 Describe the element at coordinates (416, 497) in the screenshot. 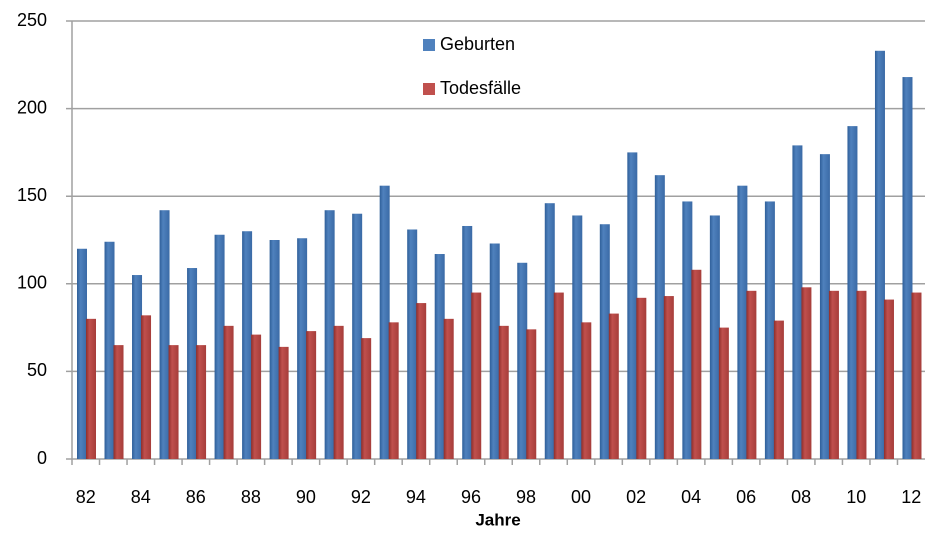

I see `x-tick-label: 94` at that location.